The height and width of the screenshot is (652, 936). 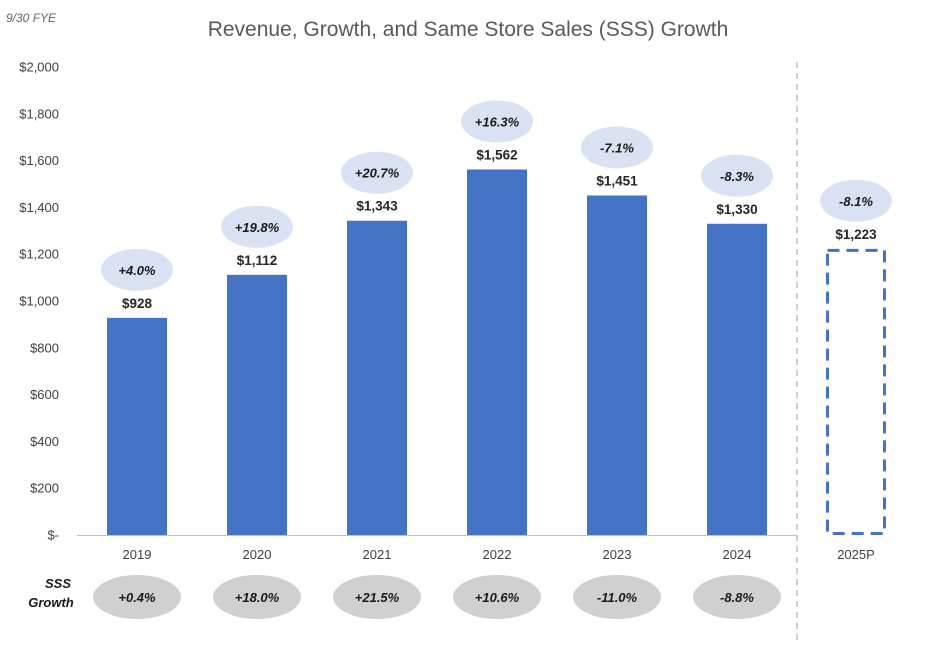 I want to click on fye-note: 9/30 FYE, so click(x=31, y=18).